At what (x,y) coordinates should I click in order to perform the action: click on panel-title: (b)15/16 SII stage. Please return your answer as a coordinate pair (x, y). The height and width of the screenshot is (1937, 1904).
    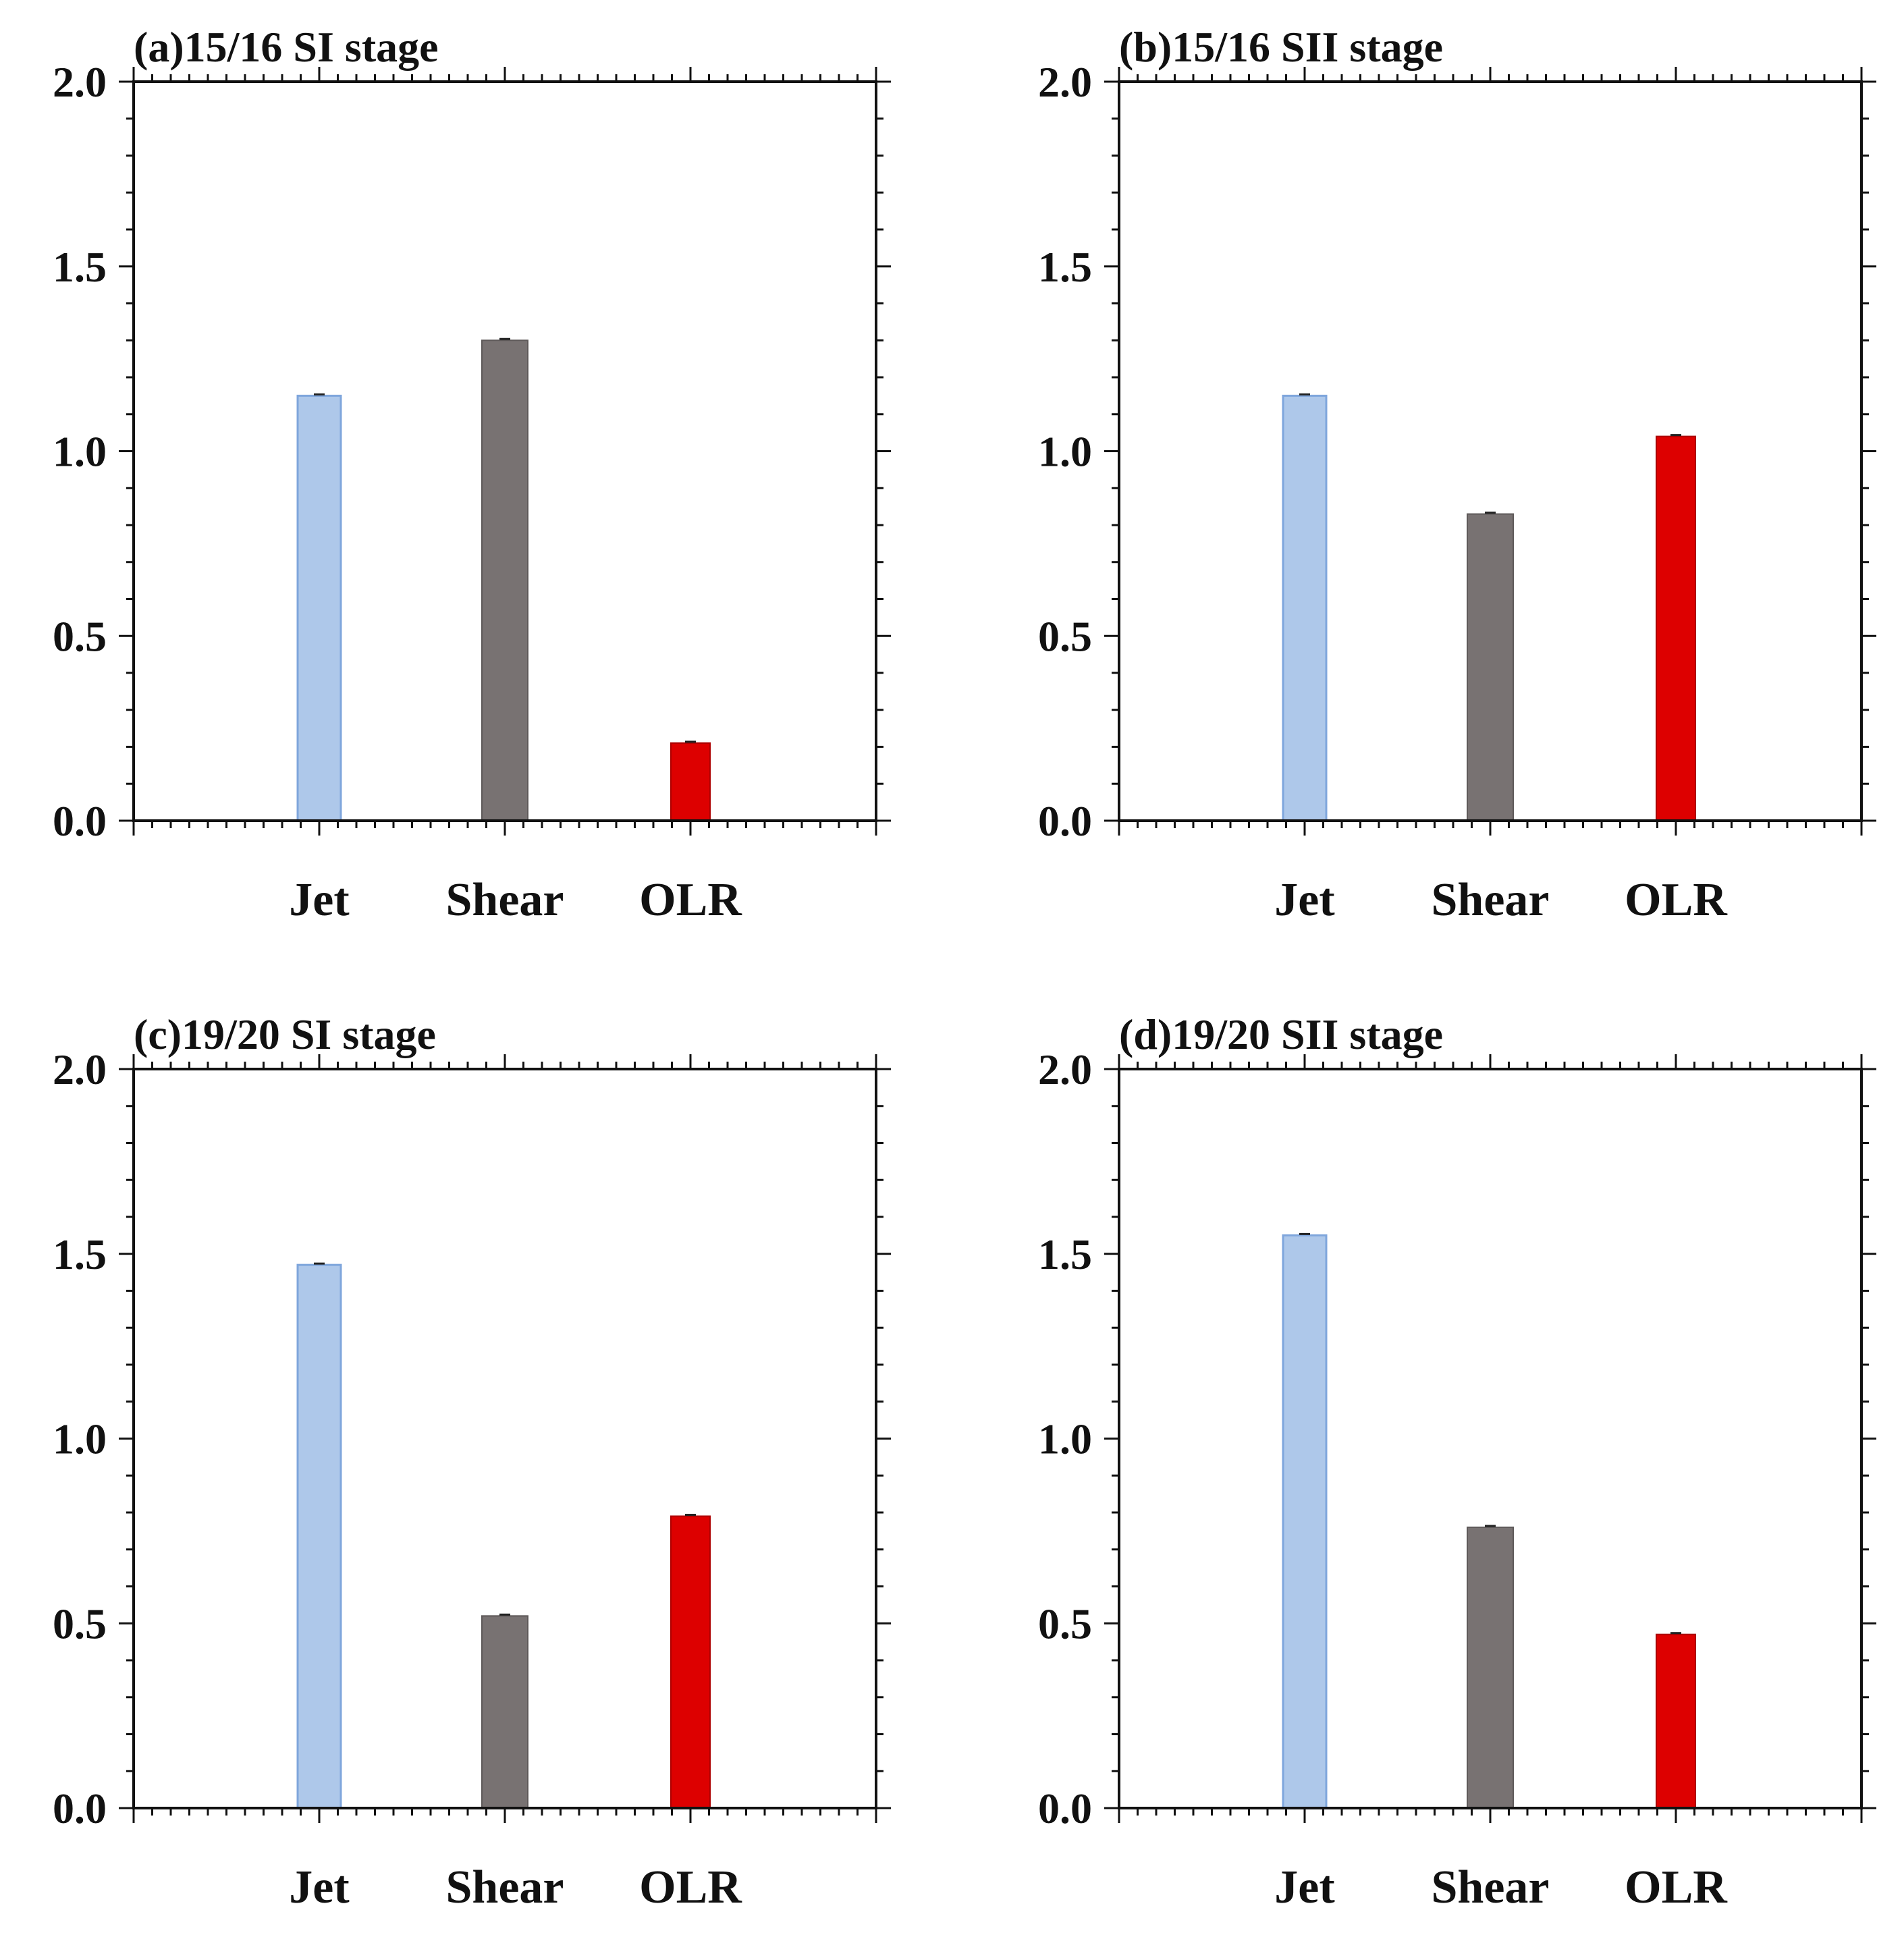
    Looking at the image, I should click on (1281, 47).